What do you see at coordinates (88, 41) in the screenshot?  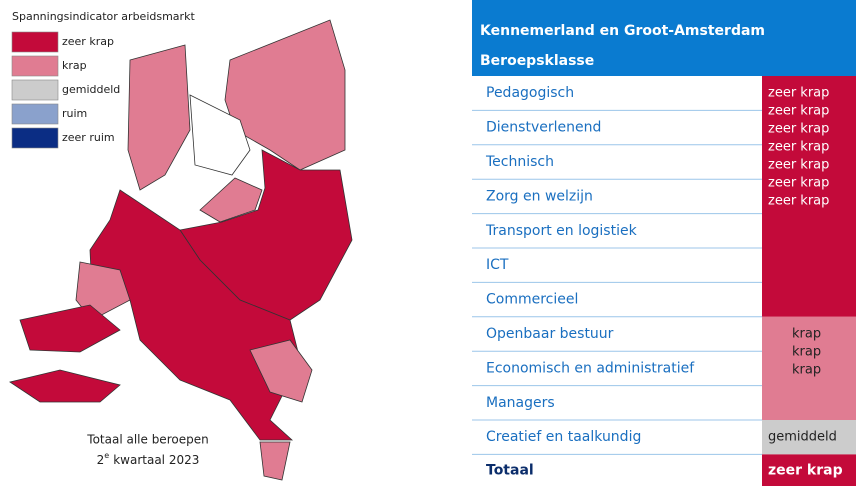 I see `legend-label: zeer krap` at bounding box center [88, 41].